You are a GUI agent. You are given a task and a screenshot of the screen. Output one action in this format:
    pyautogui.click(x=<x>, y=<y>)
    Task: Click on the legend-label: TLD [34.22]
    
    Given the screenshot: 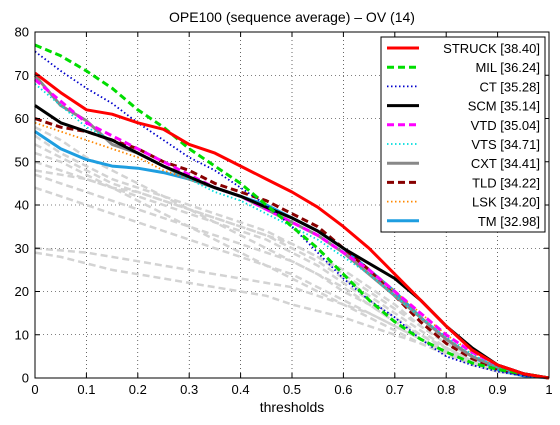 What is the action you would take?
    pyautogui.click(x=506, y=182)
    